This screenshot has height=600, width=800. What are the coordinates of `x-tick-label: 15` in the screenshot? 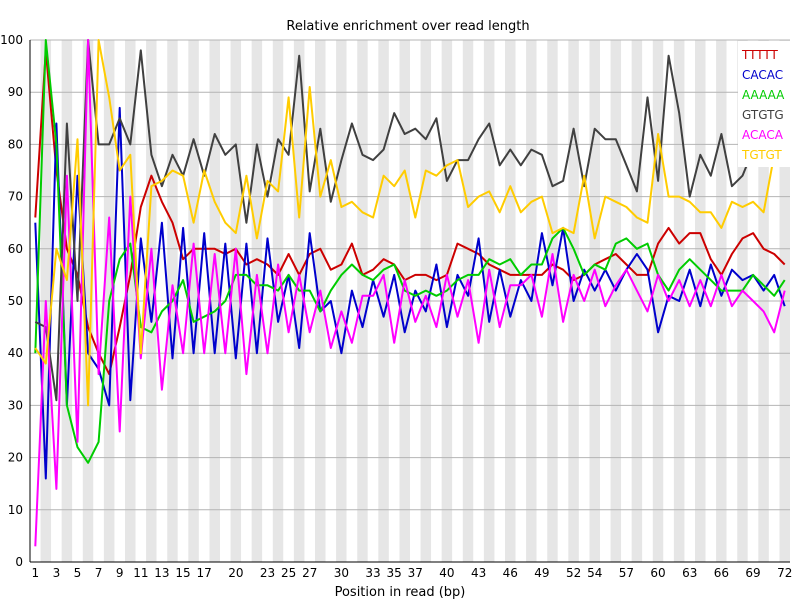 It's located at (182, 573).